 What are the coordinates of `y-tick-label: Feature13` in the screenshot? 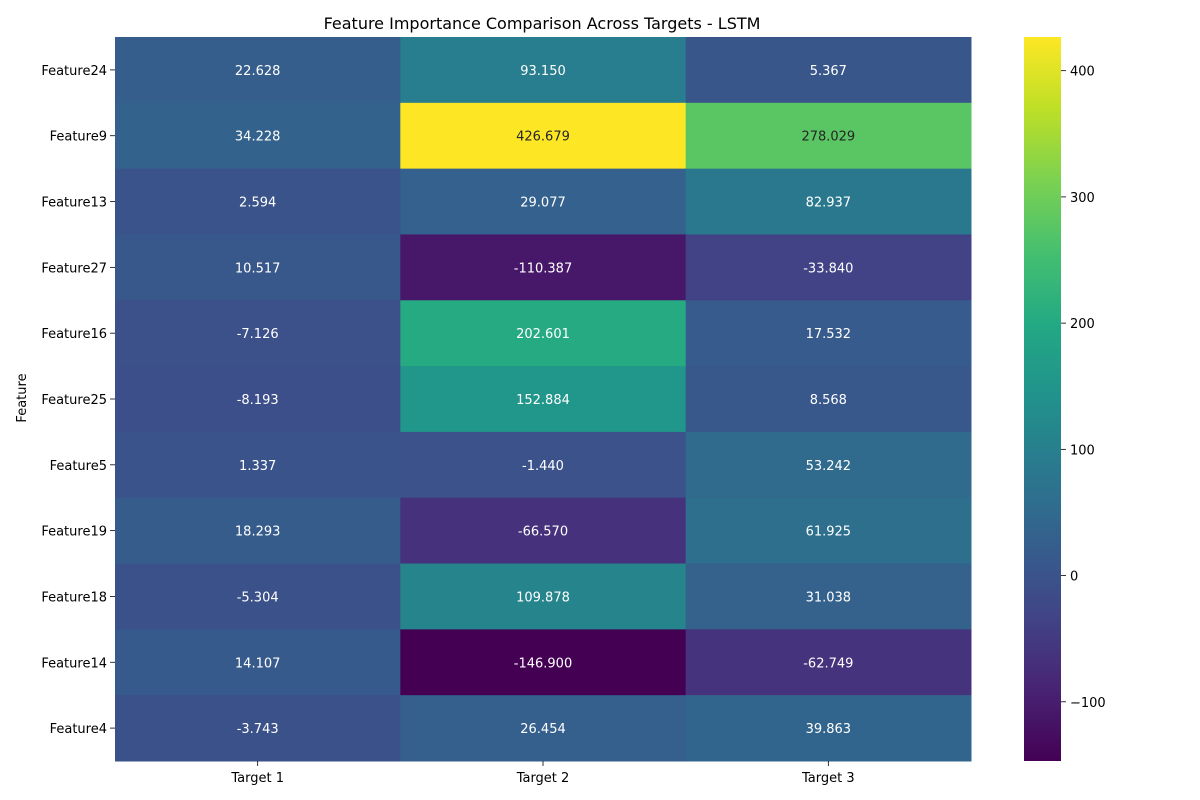 It's located at (74, 203).